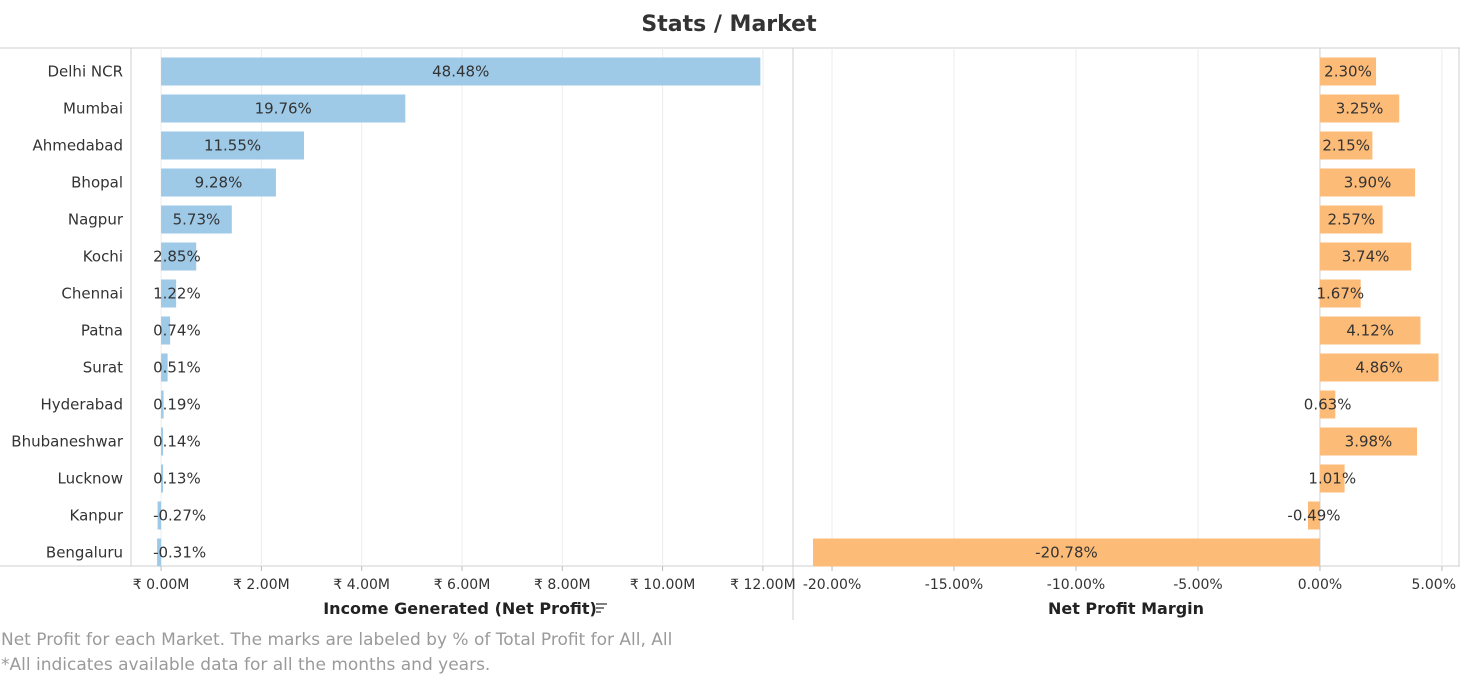 The image size is (1460, 679). What do you see at coordinates (954, 585) in the screenshot?
I see `margin-tick-label: -15.00%` at bounding box center [954, 585].